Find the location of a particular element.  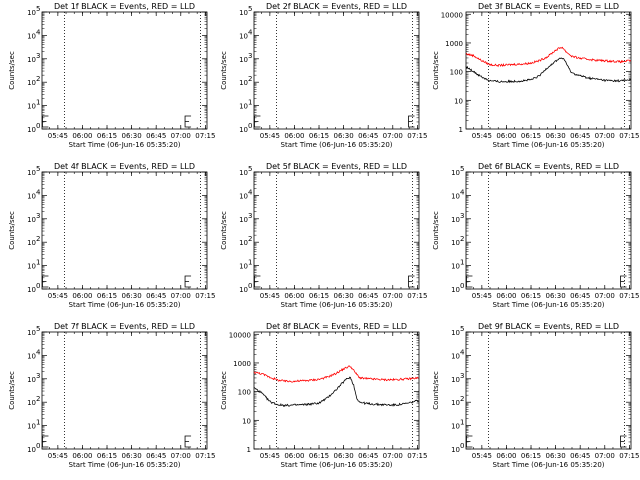

panel-title: Det 2f BLACK = Events, RED = LLD is located at coordinates (336, 6).